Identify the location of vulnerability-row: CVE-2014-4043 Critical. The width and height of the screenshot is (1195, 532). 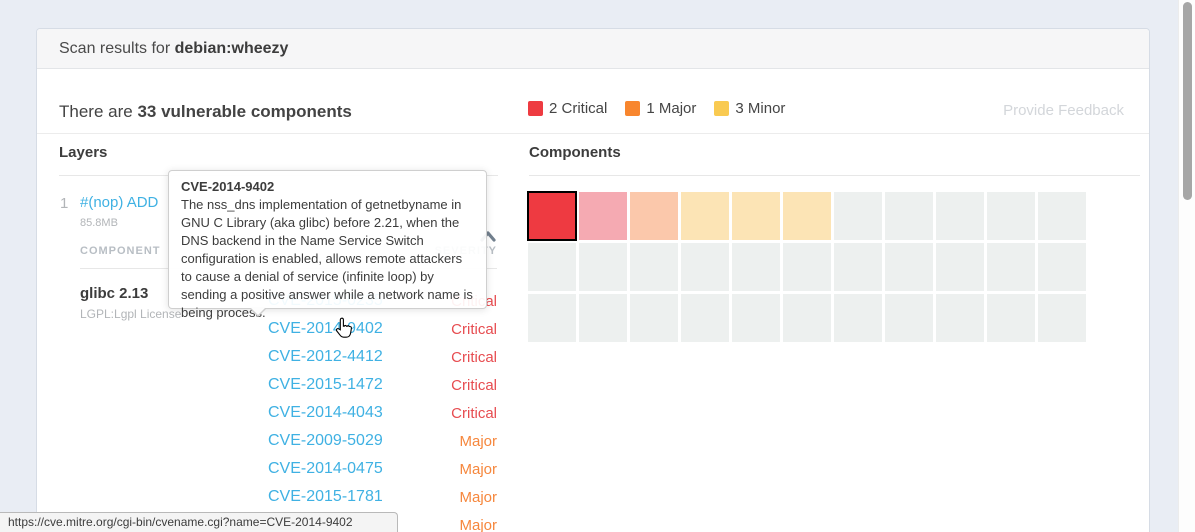
(382, 413).